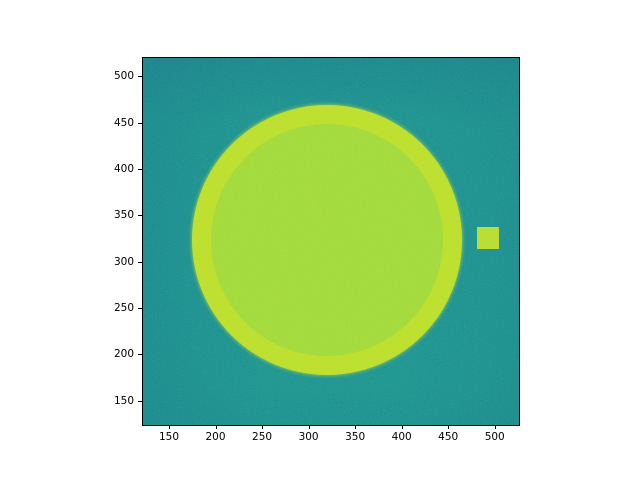  I want to click on x-tick-label: 300, so click(308, 437).